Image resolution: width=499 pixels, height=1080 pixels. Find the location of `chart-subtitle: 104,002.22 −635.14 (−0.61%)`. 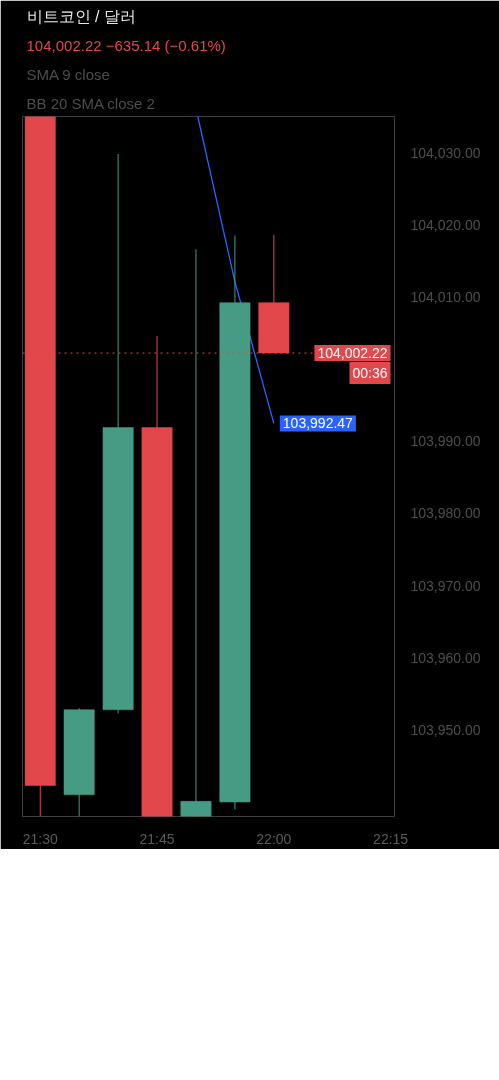

chart-subtitle: 104,002.22 −635.14 (−0.61%) is located at coordinates (126, 45).